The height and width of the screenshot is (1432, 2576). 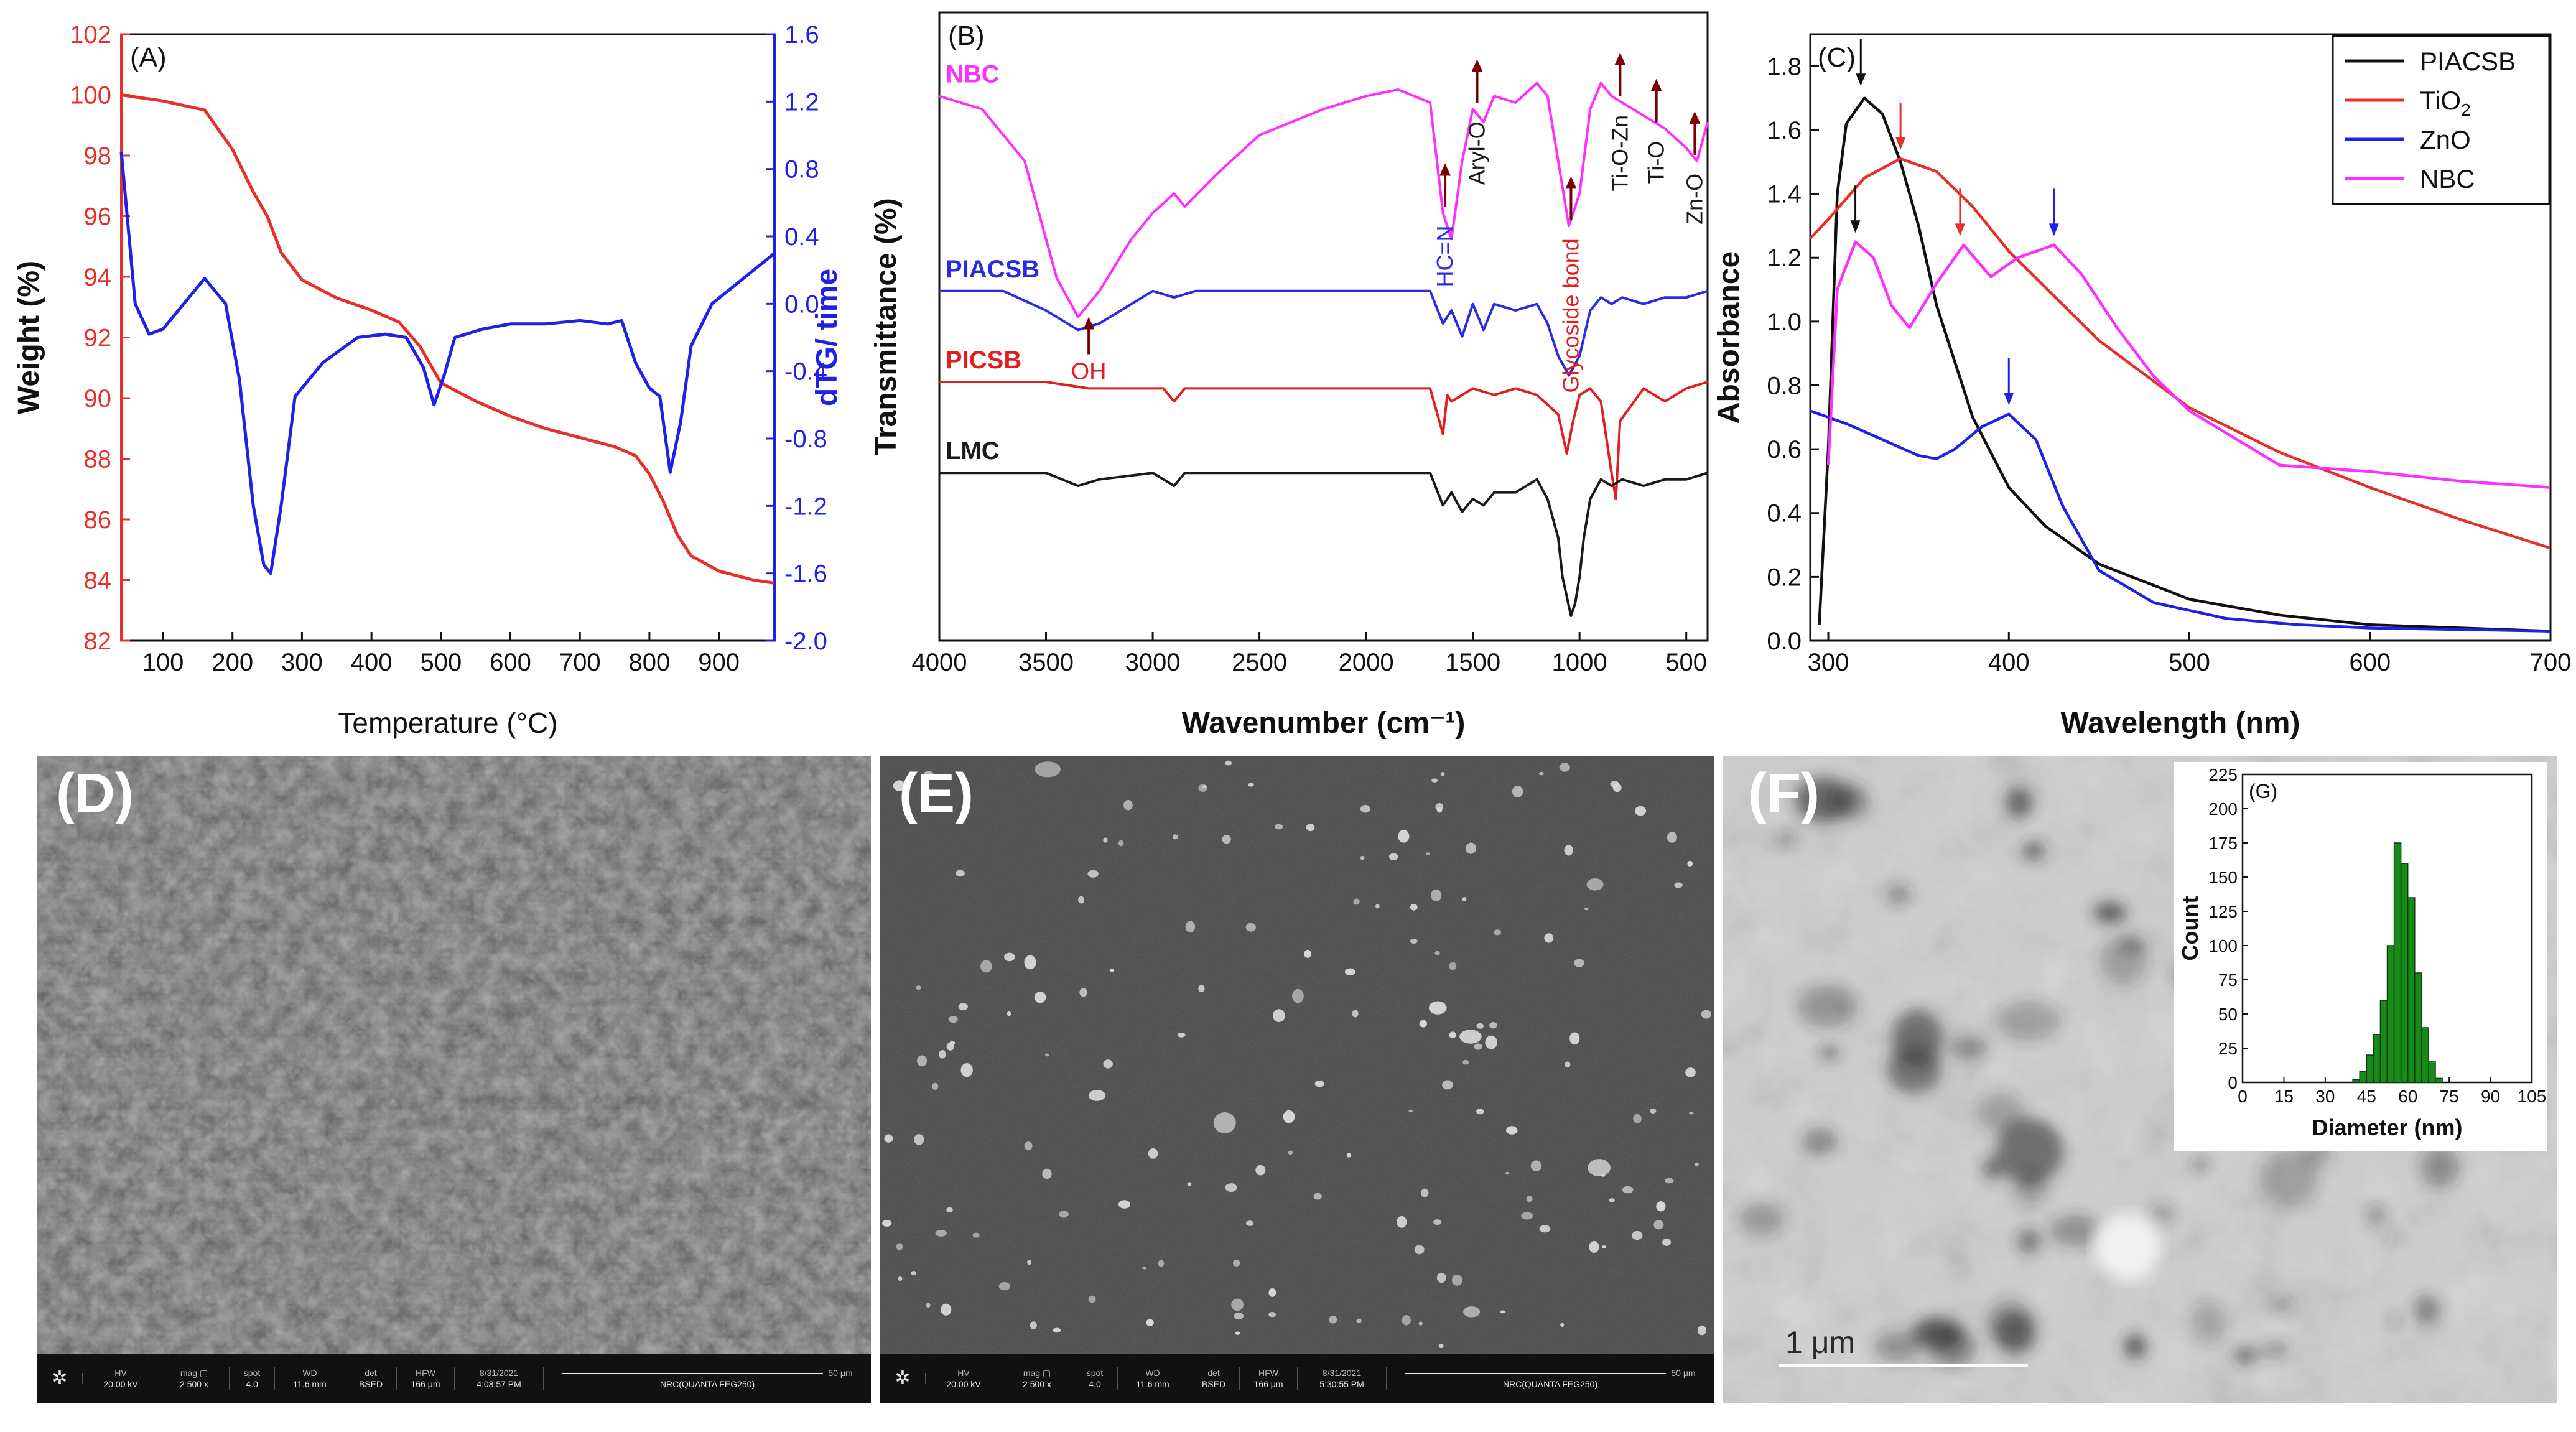 I want to click on x-tick-label: 3500, so click(x=1046, y=662).